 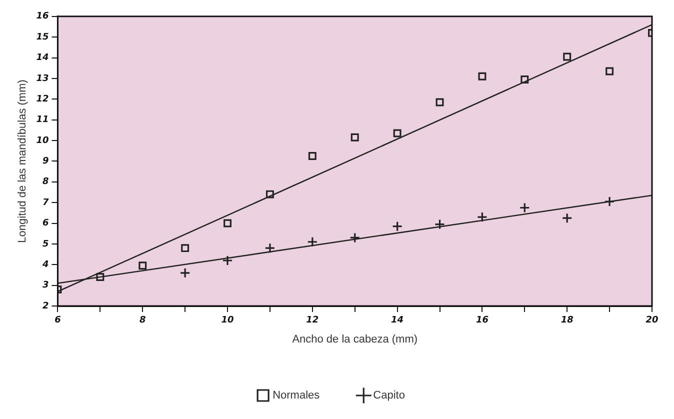 I want to click on x-tick-label: 16, so click(x=482, y=321).